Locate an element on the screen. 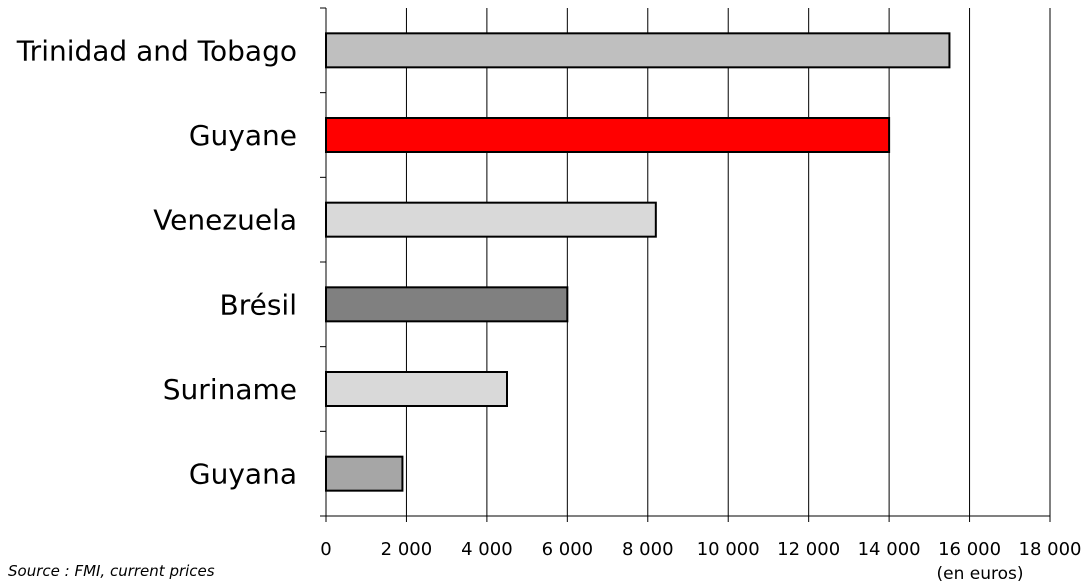 The image size is (1087, 582). x-tick-label: 4 000 is located at coordinates (487, 549).